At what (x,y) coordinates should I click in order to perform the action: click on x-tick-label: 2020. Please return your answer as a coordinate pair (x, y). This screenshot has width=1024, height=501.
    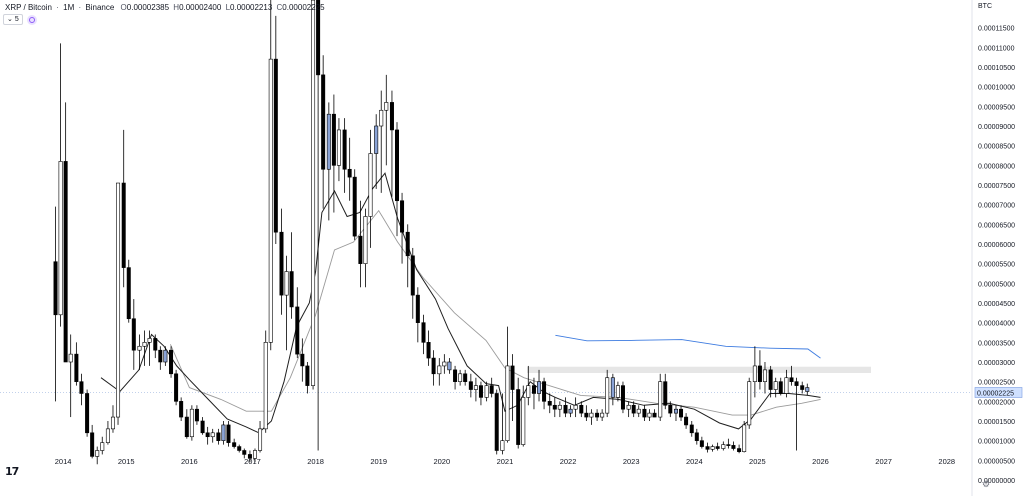
    Looking at the image, I should click on (441, 461).